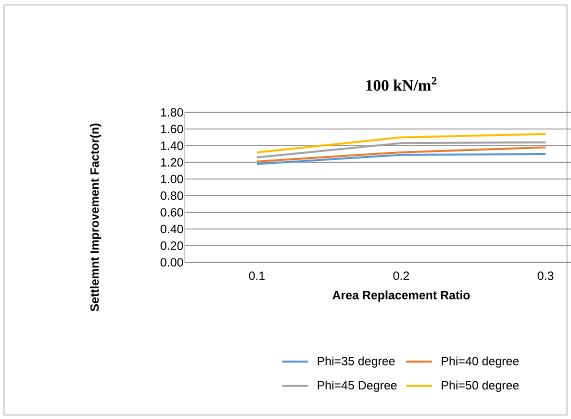 The image size is (571, 419). What do you see at coordinates (172, 262) in the screenshot?
I see `y-tick-label: 0.00` at bounding box center [172, 262].